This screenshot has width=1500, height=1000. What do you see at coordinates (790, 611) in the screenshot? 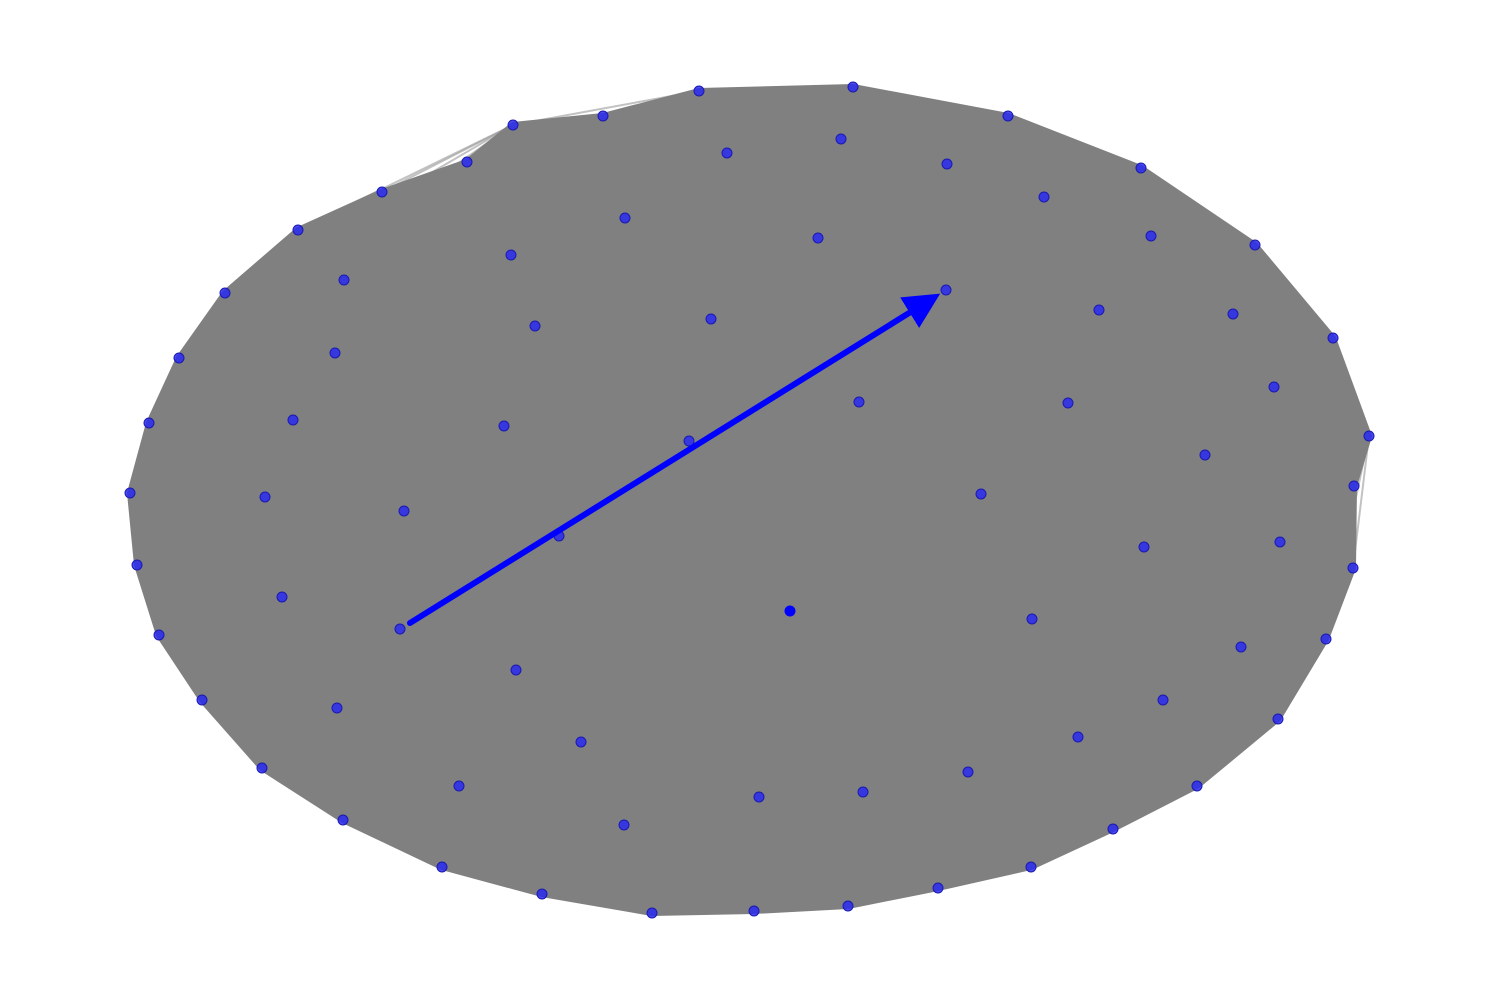
I see `center-node` at bounding box center [790, 611].